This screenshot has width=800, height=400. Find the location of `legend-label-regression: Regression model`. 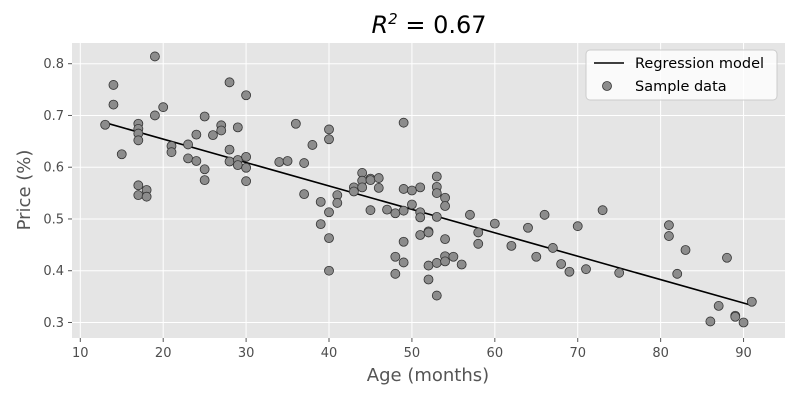

legend-label-regression: Regression model is located at coordinates (699, 64).